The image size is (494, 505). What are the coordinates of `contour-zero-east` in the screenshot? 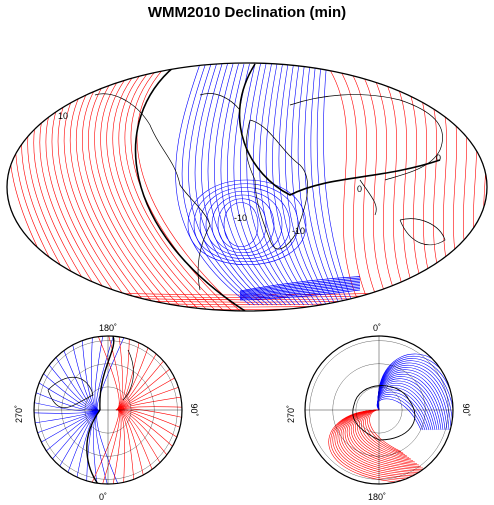 It's located at (339, 129).